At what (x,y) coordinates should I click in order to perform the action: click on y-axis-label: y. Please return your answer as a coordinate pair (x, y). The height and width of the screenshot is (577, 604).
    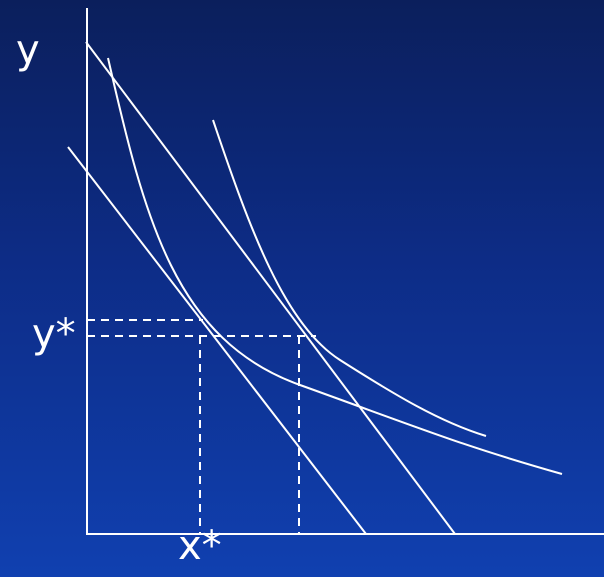
    Looking at the image, I should click on (28, 50).